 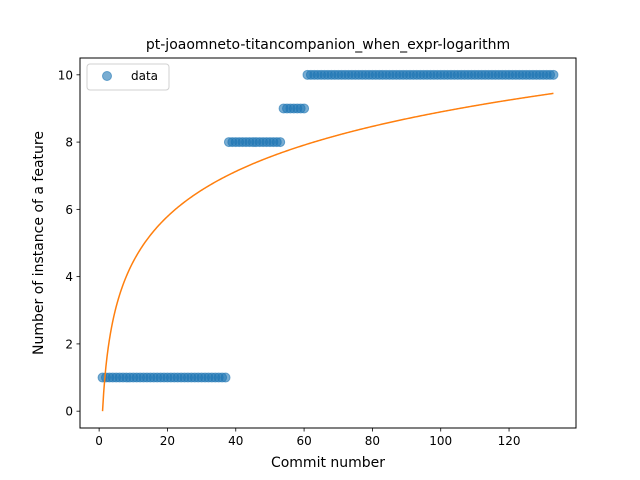 I want to click on y-tick-label: 8, so click(x=69, y=143).